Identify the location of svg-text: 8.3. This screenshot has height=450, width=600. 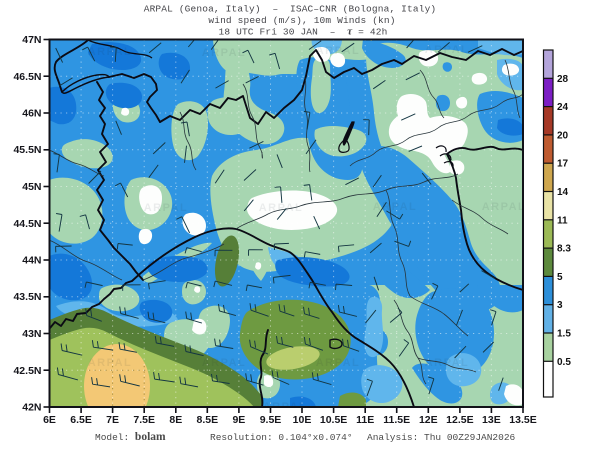
(564, 249).